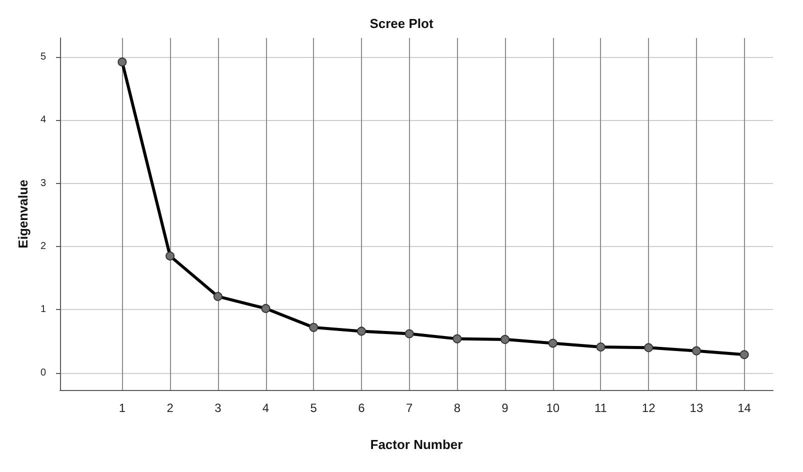  Describe the element at coordinates (266, 408) in the screenshot. I see `x-tick-label: 4` at that location.